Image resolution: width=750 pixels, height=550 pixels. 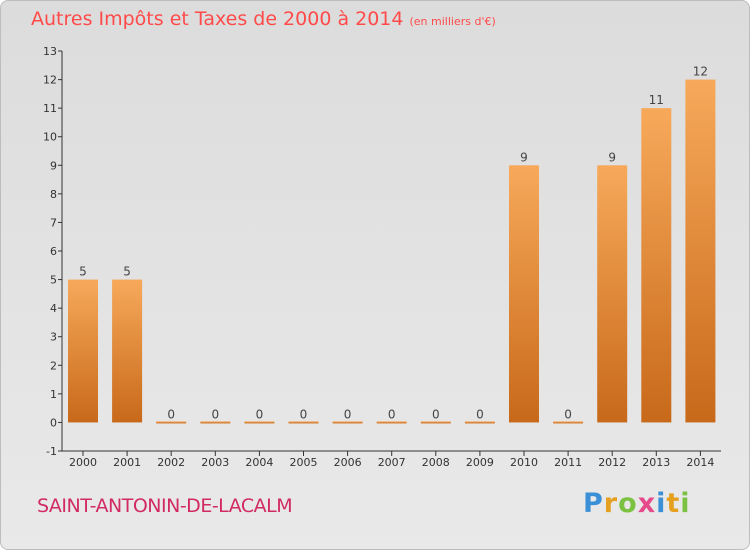 What do you see at coordinates (304, 462) in the screenshot?
I see `x-tick-label: 2005` at bounding box center [304, 462].